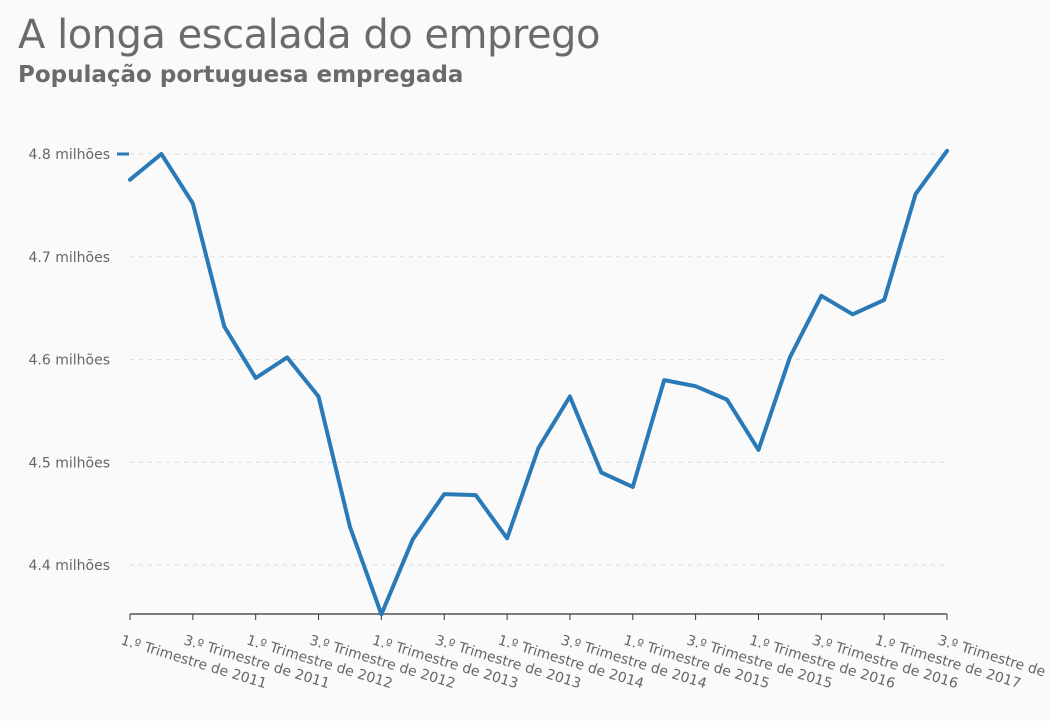 The height and width of the screenshot is (721, 1049). Describe the element at coordinates (69, 258) in the screenshot. I see `y-tick-label: 4.7 milhões` at that location.